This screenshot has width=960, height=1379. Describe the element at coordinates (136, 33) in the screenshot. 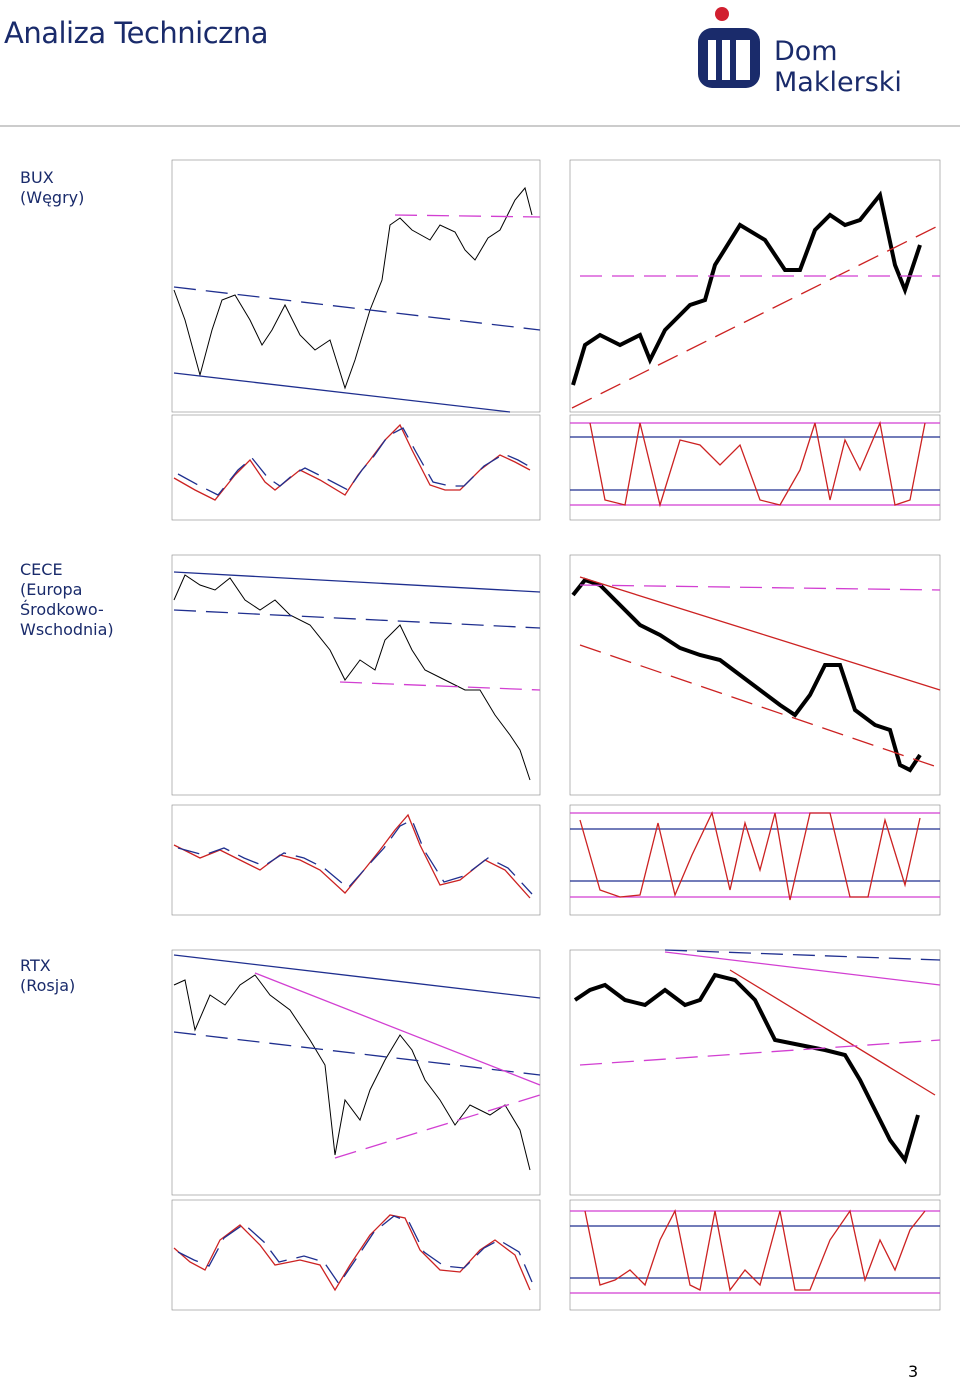

I see `header-title: Analiza Techniczna` at that location.